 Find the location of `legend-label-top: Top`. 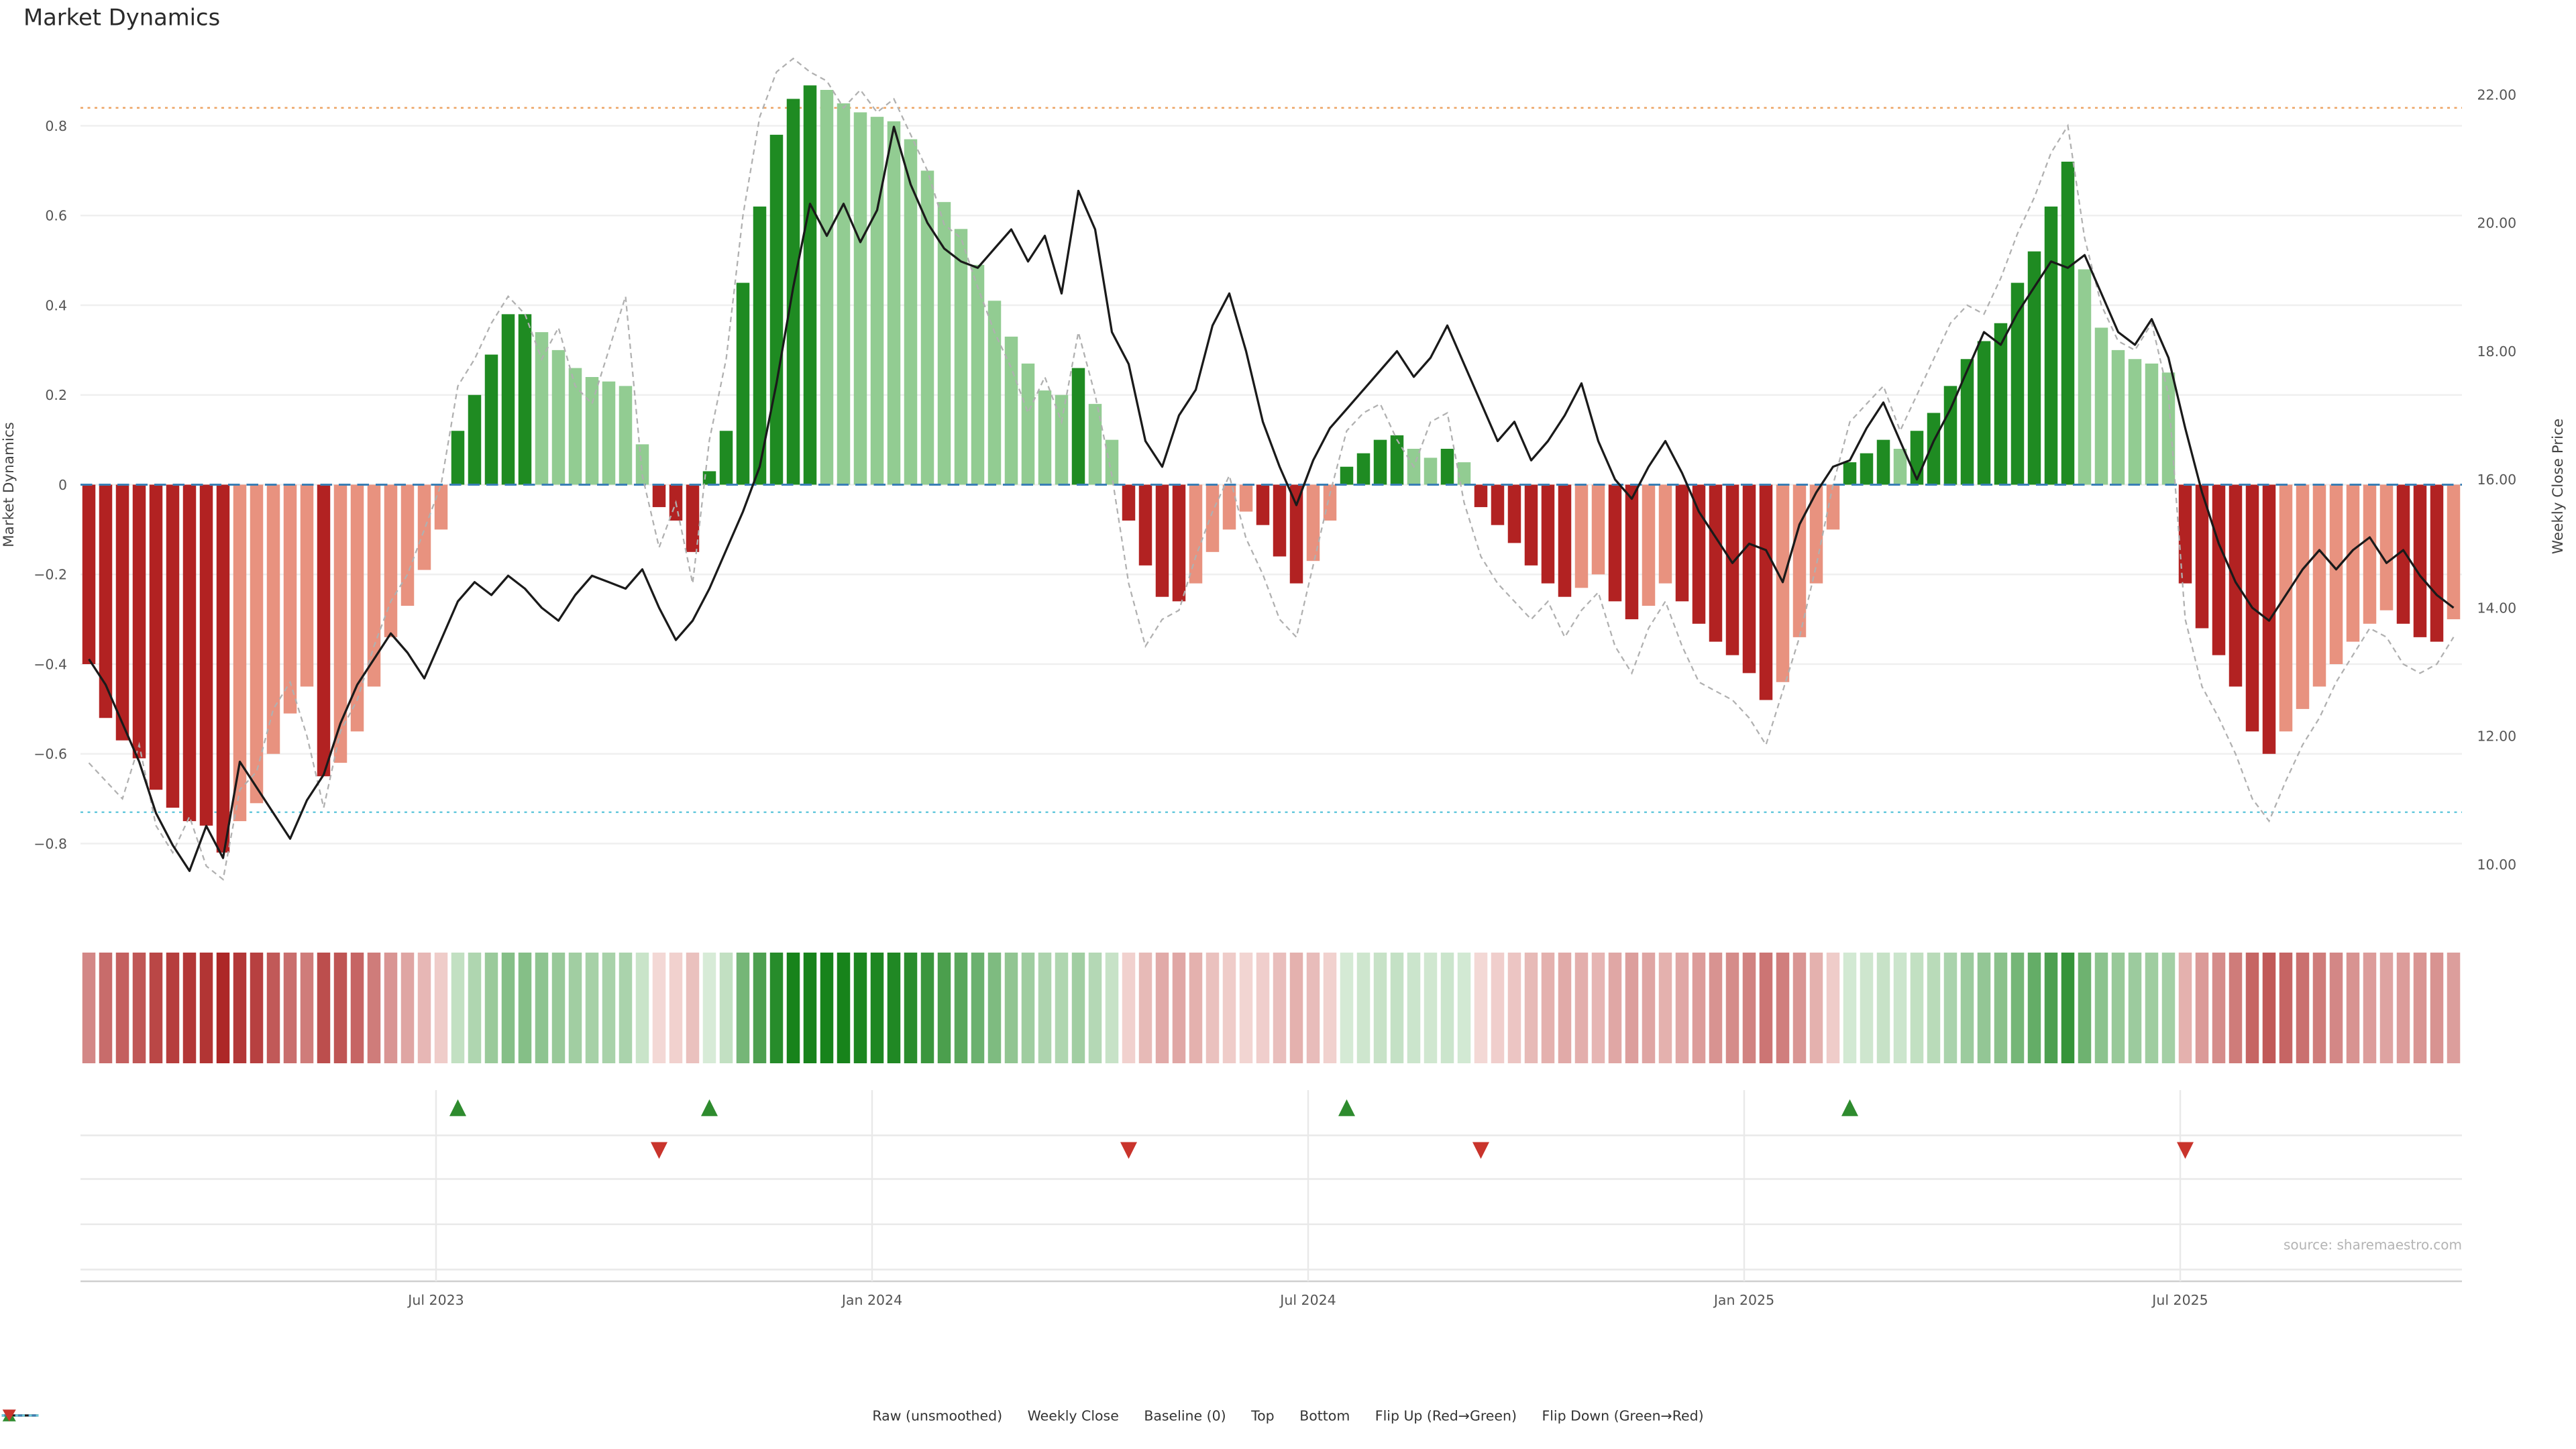

legend-label-top: Top is located at coordinates (1263, 1415).